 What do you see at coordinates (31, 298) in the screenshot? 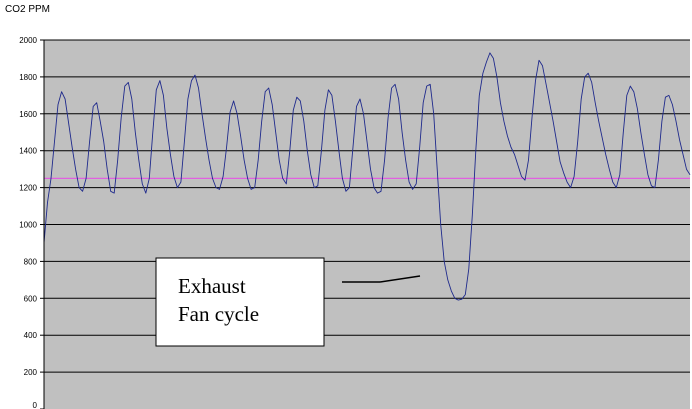
I see `y-tick-label-600: 600` at bounding box center [31, 298].